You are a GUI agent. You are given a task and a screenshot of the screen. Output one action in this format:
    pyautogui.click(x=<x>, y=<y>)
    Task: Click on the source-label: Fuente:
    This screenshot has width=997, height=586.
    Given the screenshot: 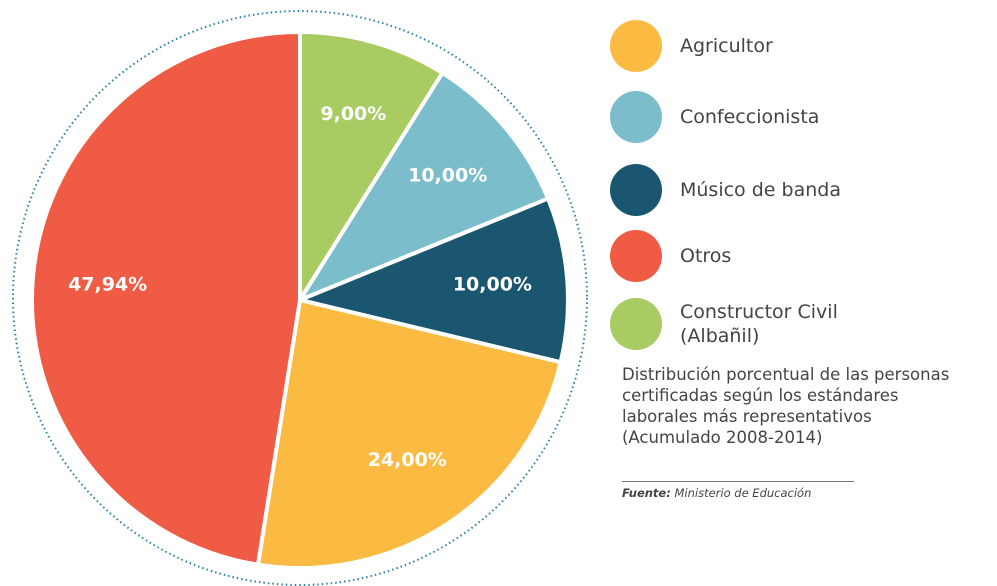 What is the action you would take?
    pyautogui.click(x=646, y=493)
    